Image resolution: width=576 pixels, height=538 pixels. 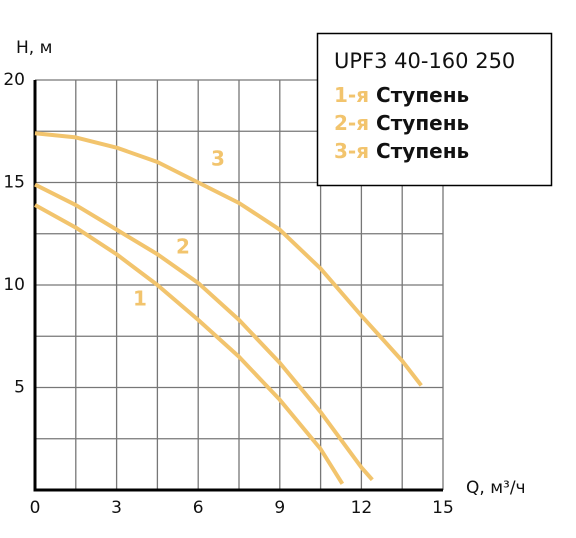 I want to click on x-tick-label: 0, so click(x=35, y=508).